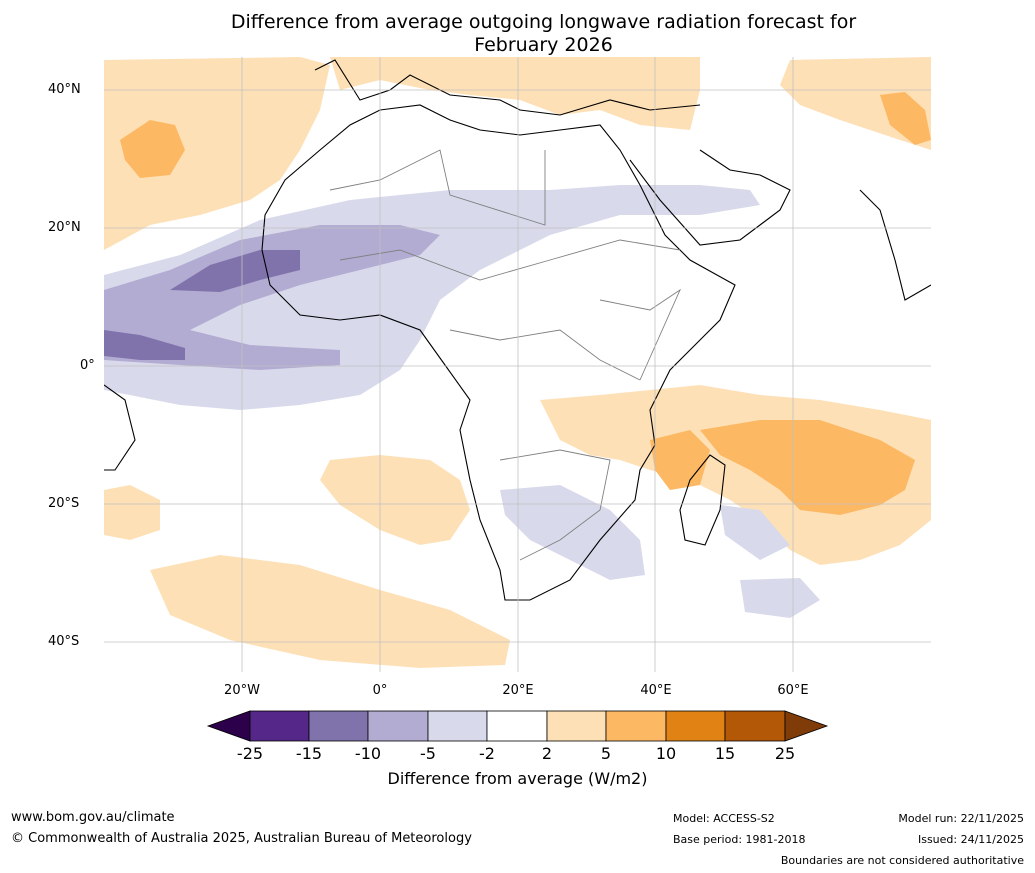 The width and height of the screenshot is (1035, 873). I want to click on colorbar-bin-neg10-neg5, so click(398, 726).